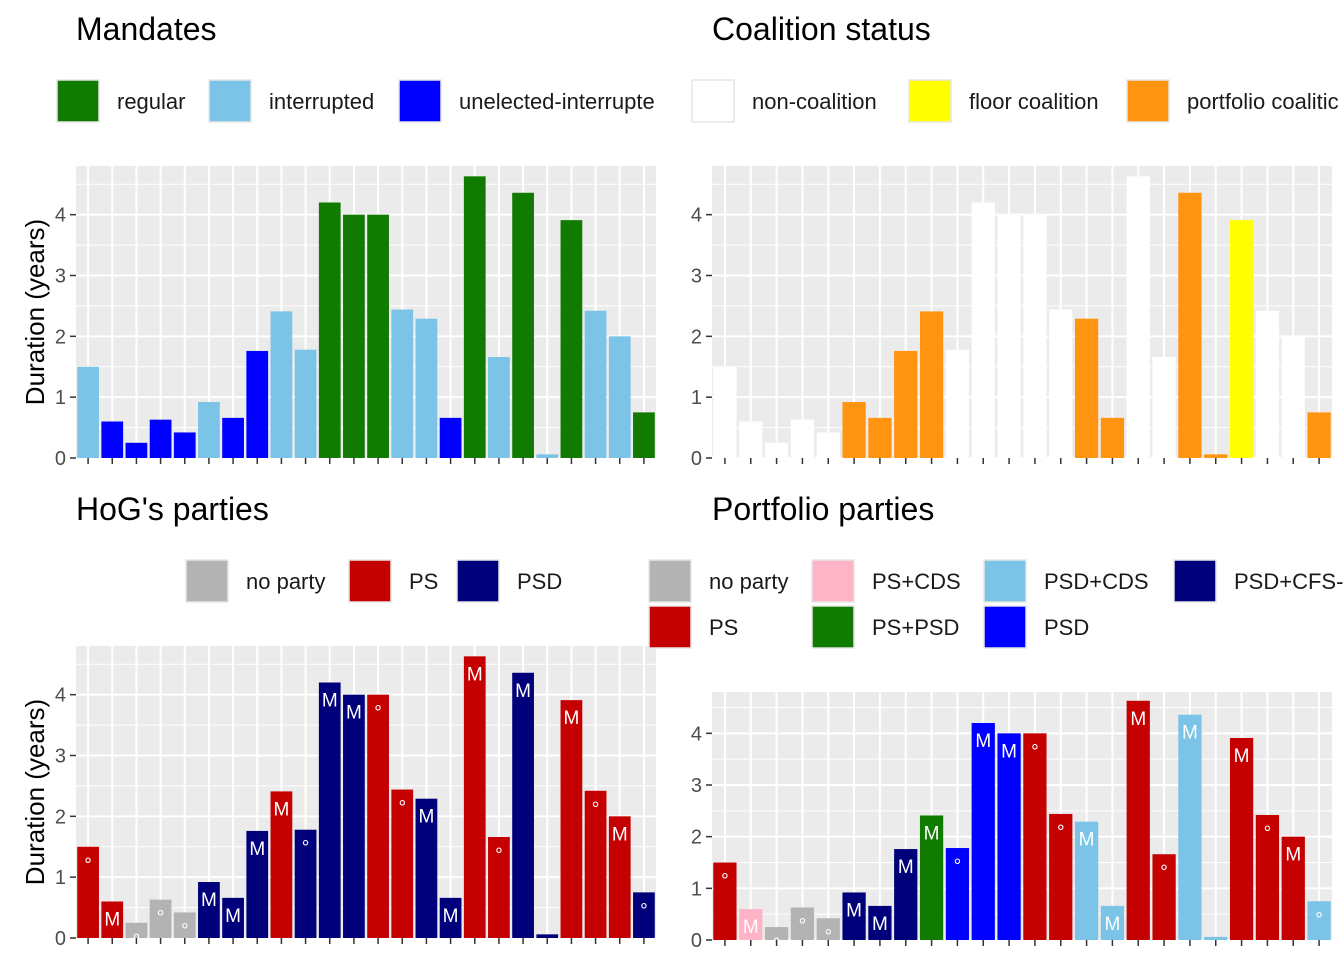 Image resolution: width=1344 pixels, height=960 pixels. I want to click on legend-label: portfolio coalitic, so click(1263, 101).